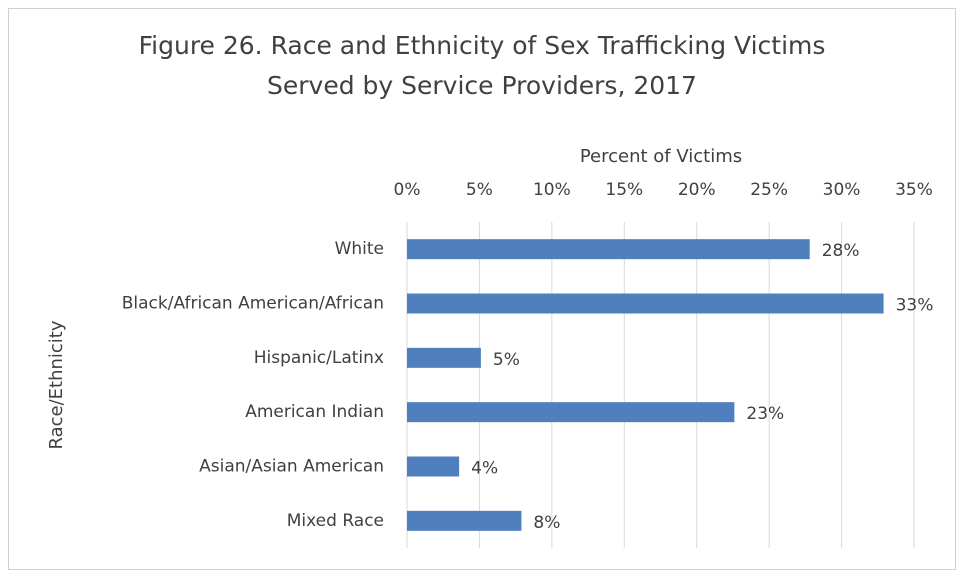 This screenshot has width=964, height=579. Describe the element at coordinates (314, 412) in the screenshot. I see `y-tick-label: American Indian` at that location.